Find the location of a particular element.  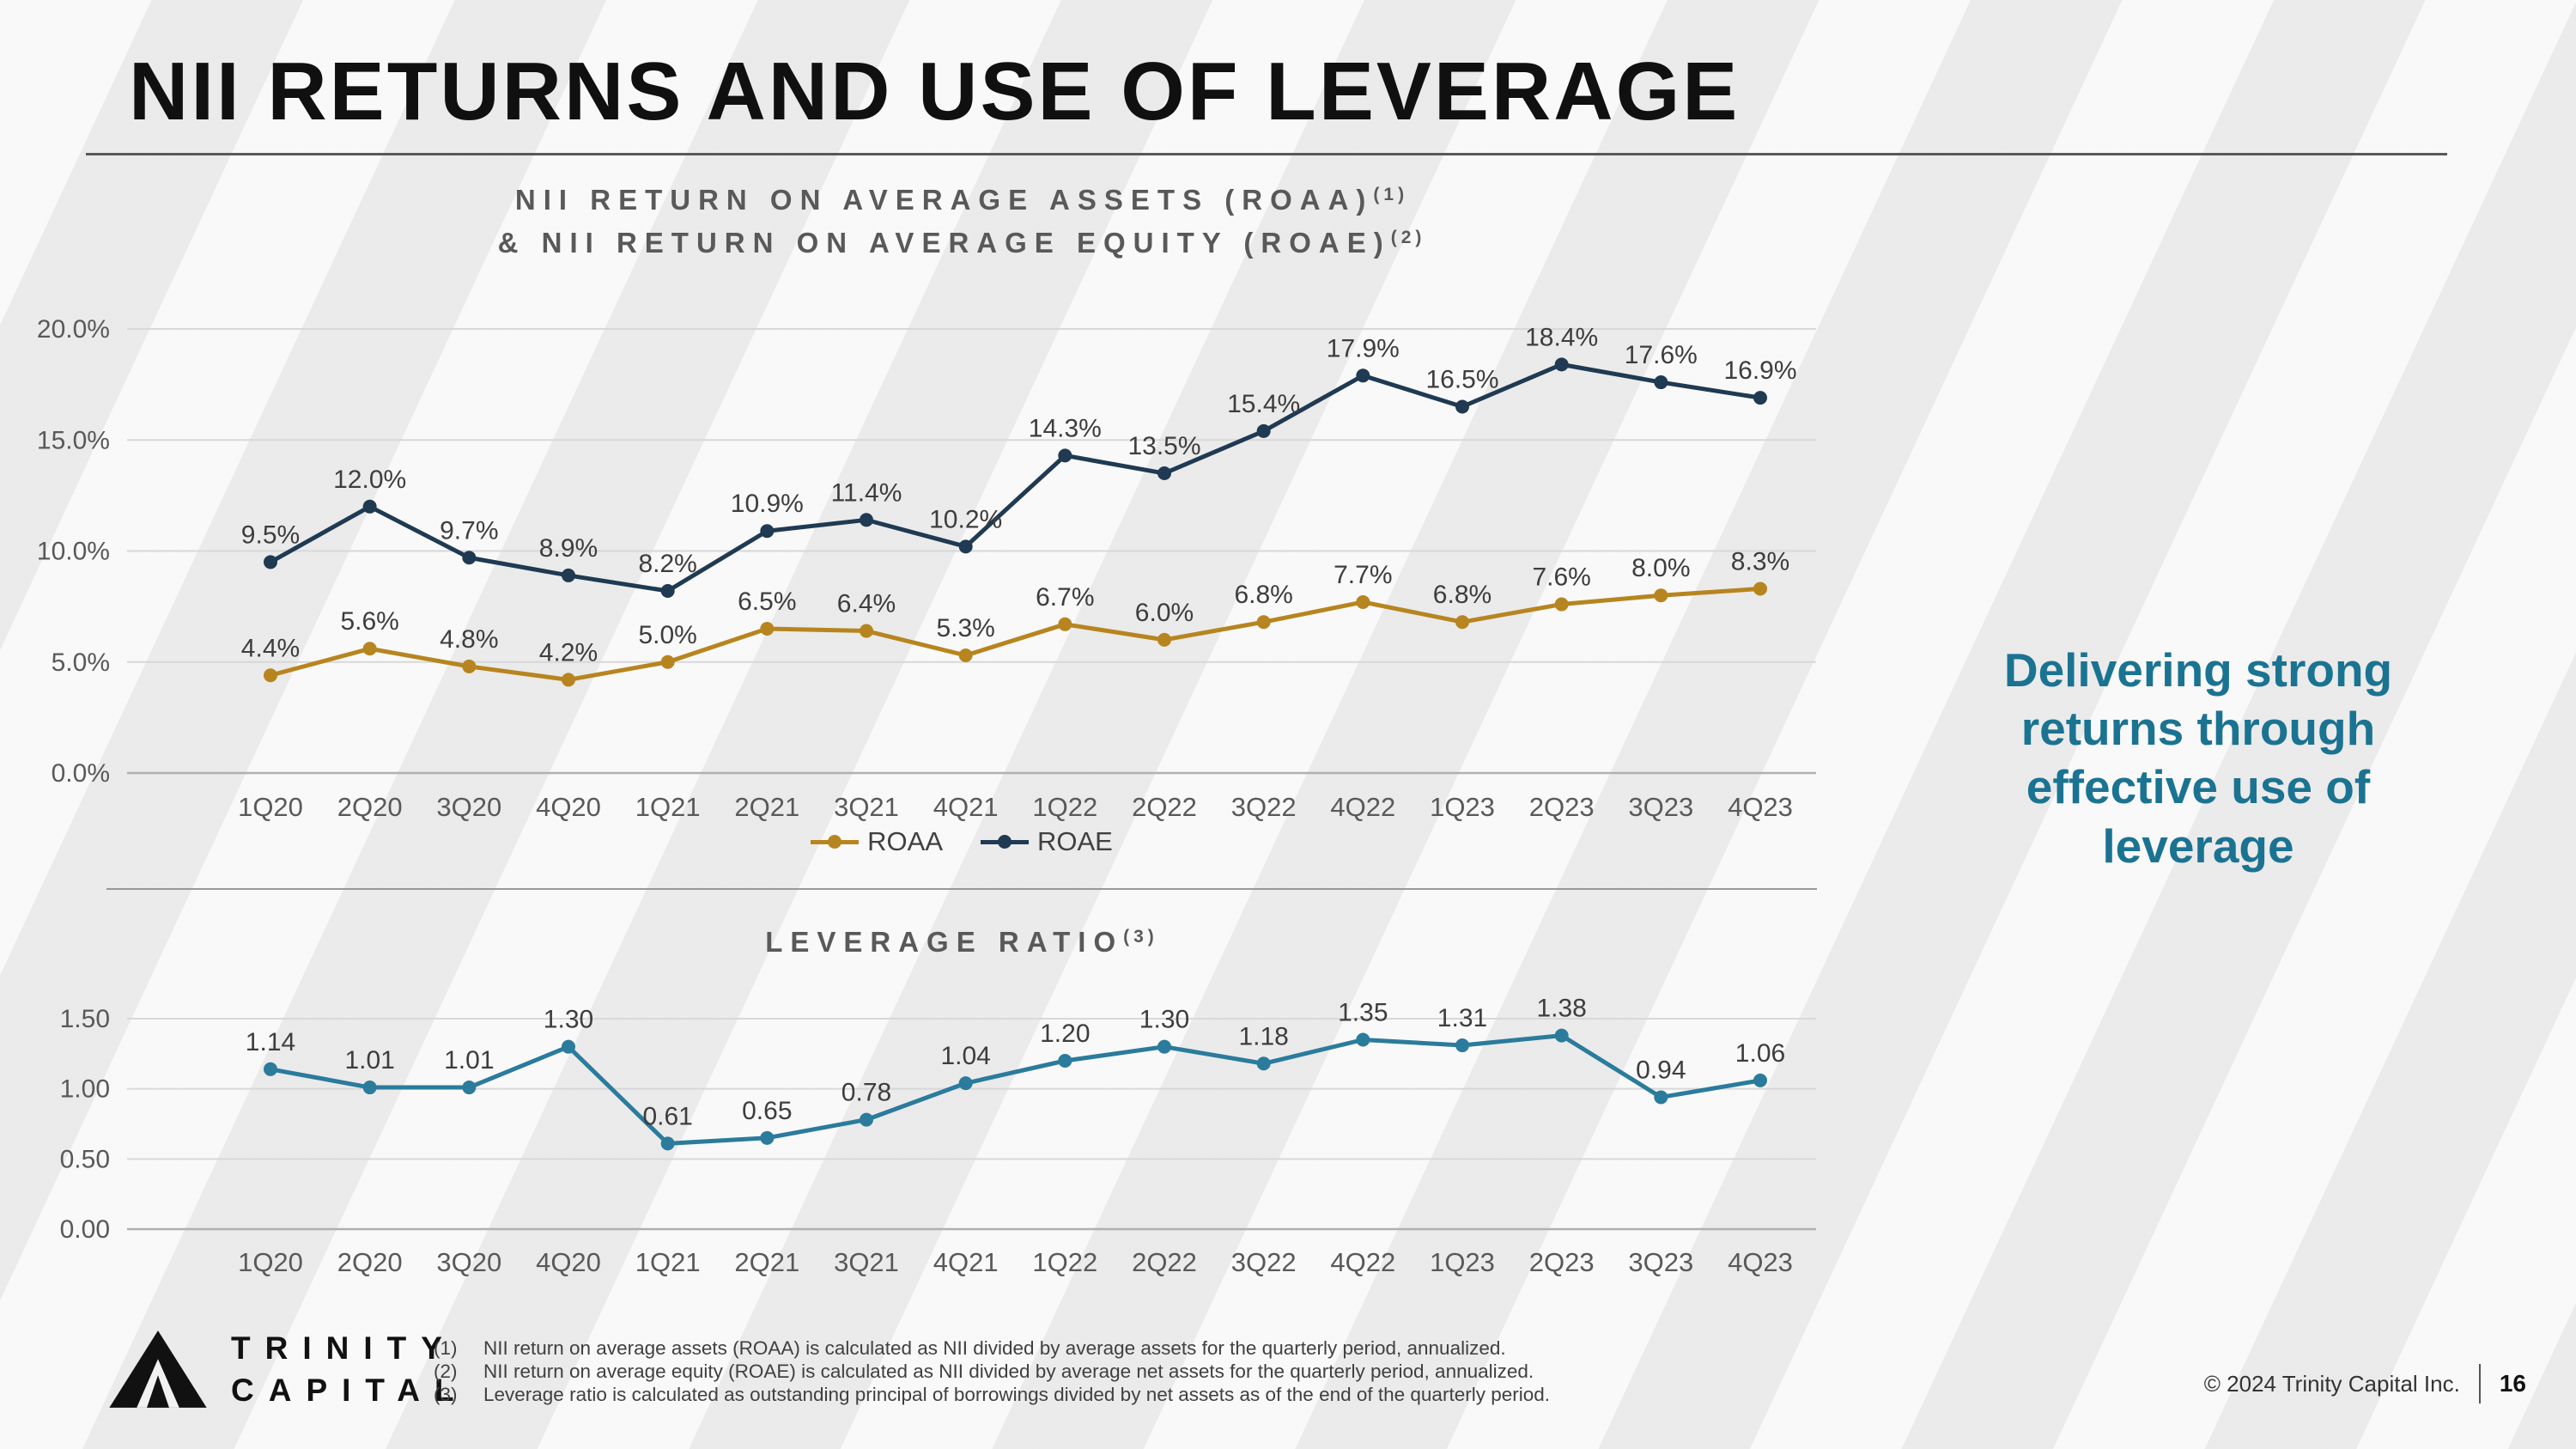

footnote-1-number: (1) is located at coordinates (446, 1348).